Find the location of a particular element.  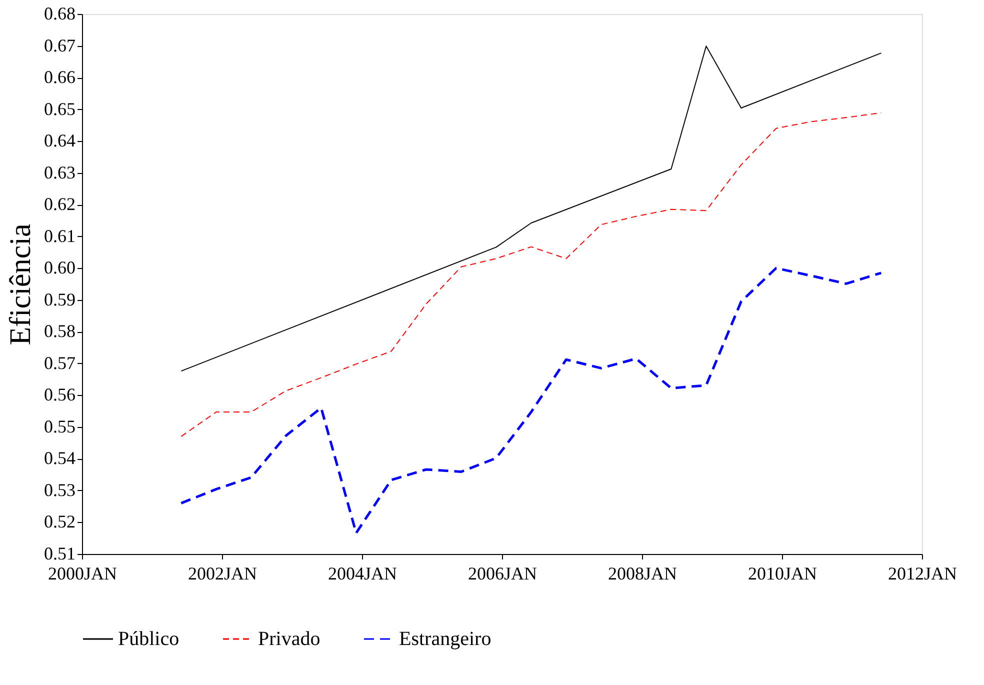

x-tick-label: 2010JAN is located at coordinates (783, 574).